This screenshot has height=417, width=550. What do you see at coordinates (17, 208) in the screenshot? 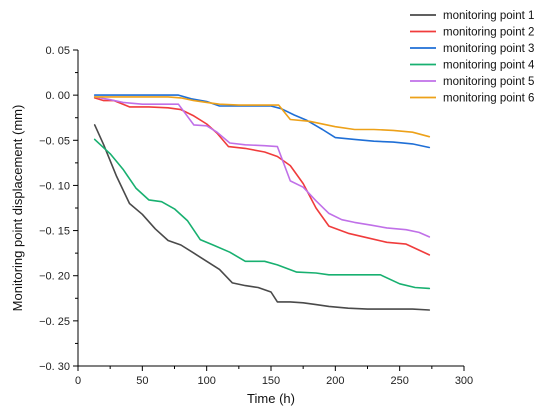
I see `y-axis-title: Monitoring point displacement (mm)` at bounding box center [17, 208].